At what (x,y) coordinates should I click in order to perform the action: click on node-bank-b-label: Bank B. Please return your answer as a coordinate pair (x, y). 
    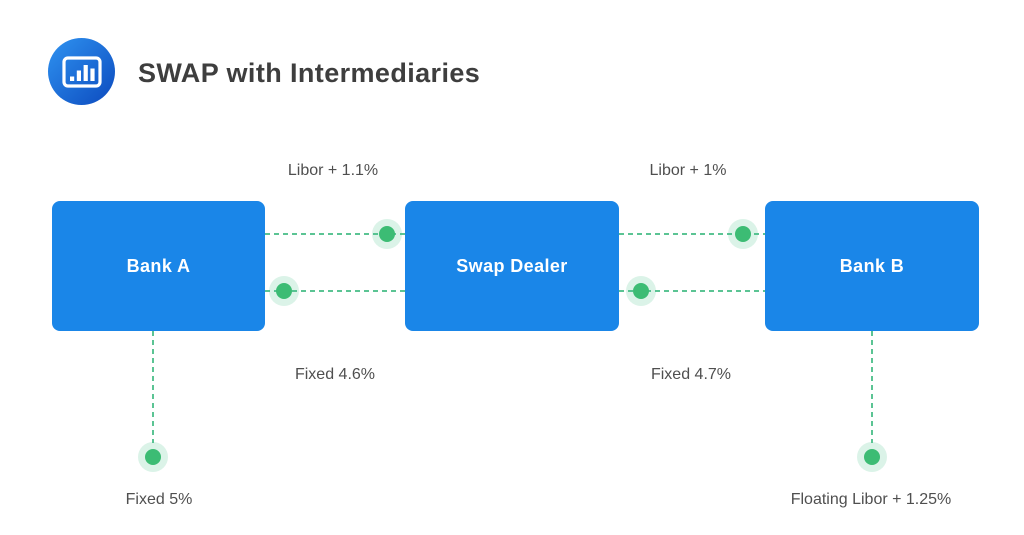
    Looking at the image, I should click on (872, 265).